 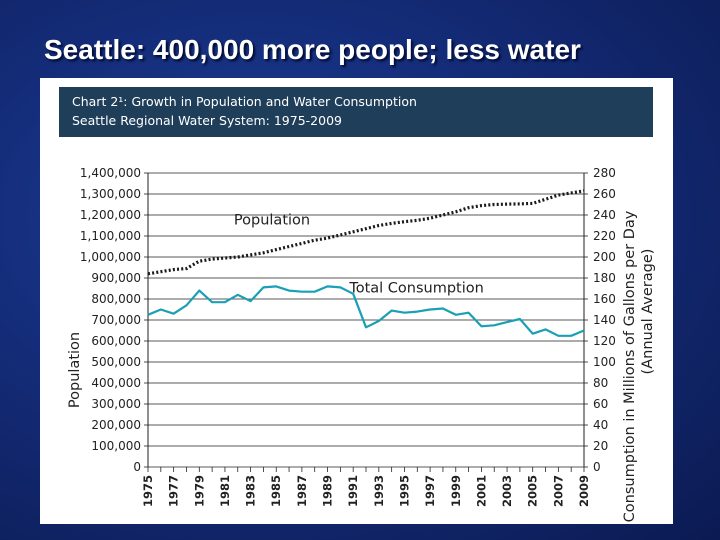 What do you see at coordinates (328, 491) in the screenshot?
I see `x-tick-label: 1989` at bounding box center [328, 491].